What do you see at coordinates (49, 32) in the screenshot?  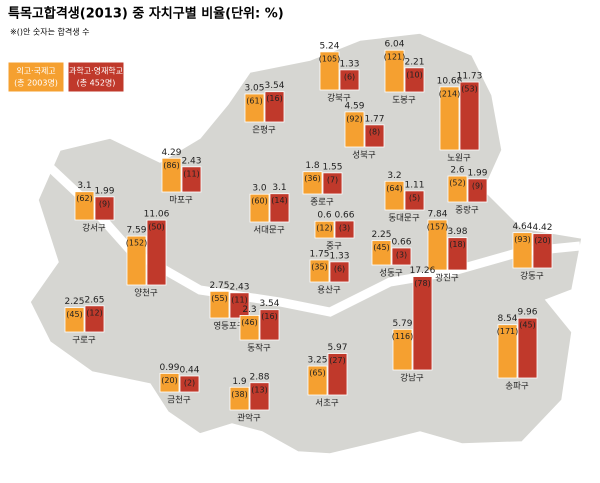 I see `note: ※()안 숫자는 합격생 수` at bounding box center [49, 32].